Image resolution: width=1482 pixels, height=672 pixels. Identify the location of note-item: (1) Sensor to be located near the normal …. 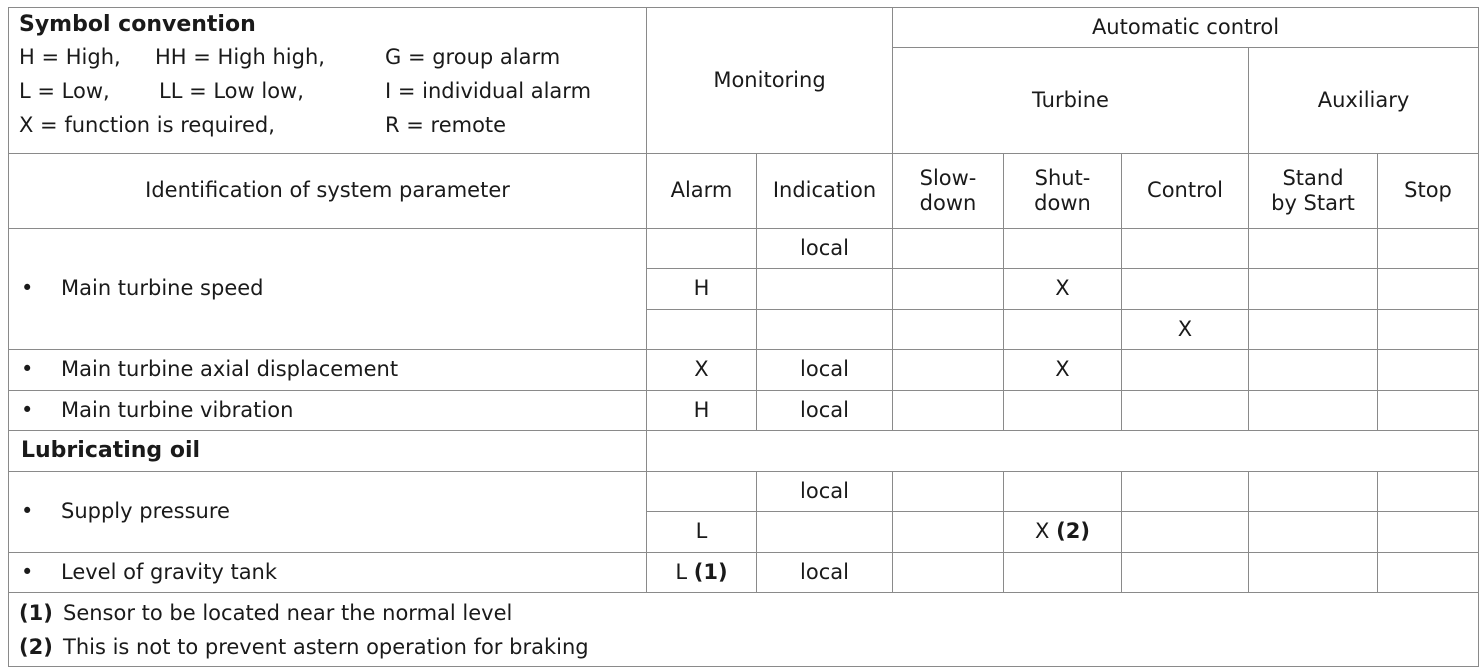
(743, 613).